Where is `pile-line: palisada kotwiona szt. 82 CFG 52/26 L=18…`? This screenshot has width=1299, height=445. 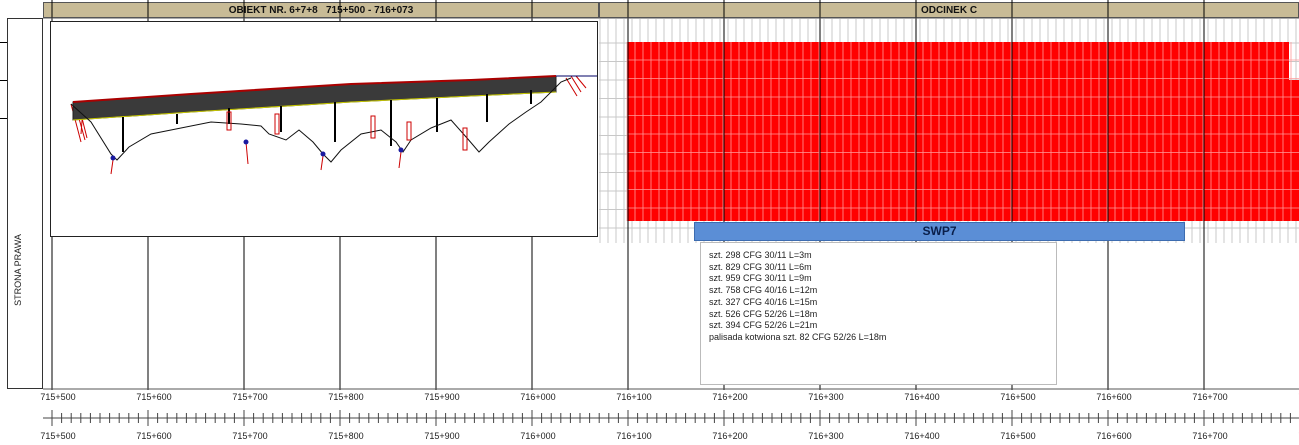
pile-line: palisada kotwiona szt. 82 CFG 52/26 L=18… is located at coordinates (798, 336).